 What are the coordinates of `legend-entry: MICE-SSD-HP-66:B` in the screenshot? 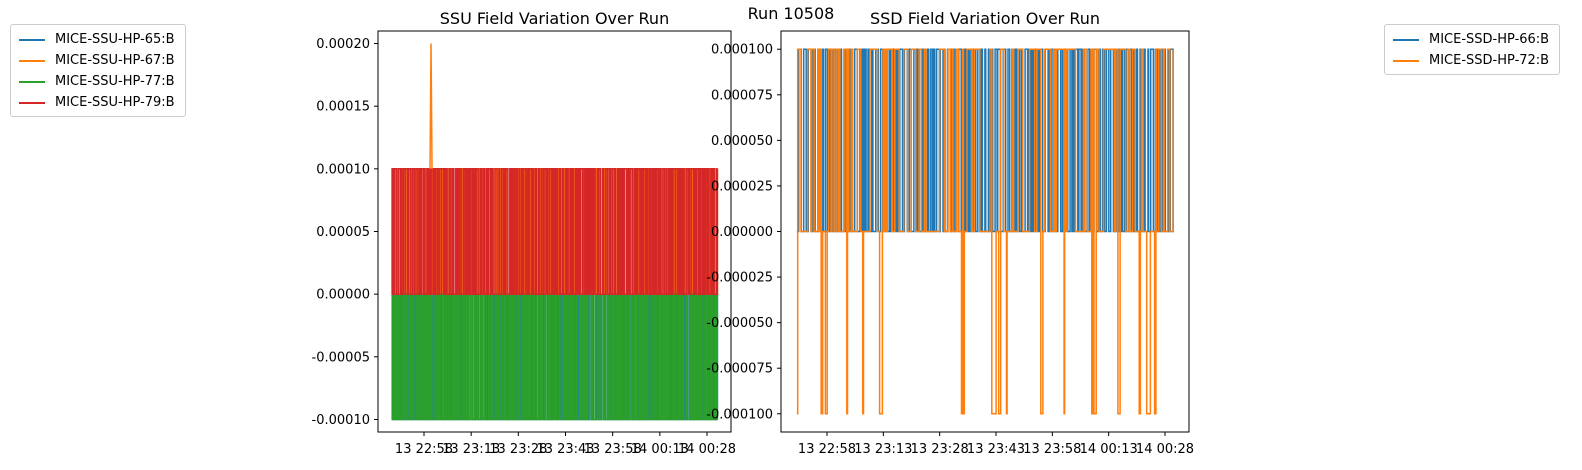 It's located at (1472, 39).